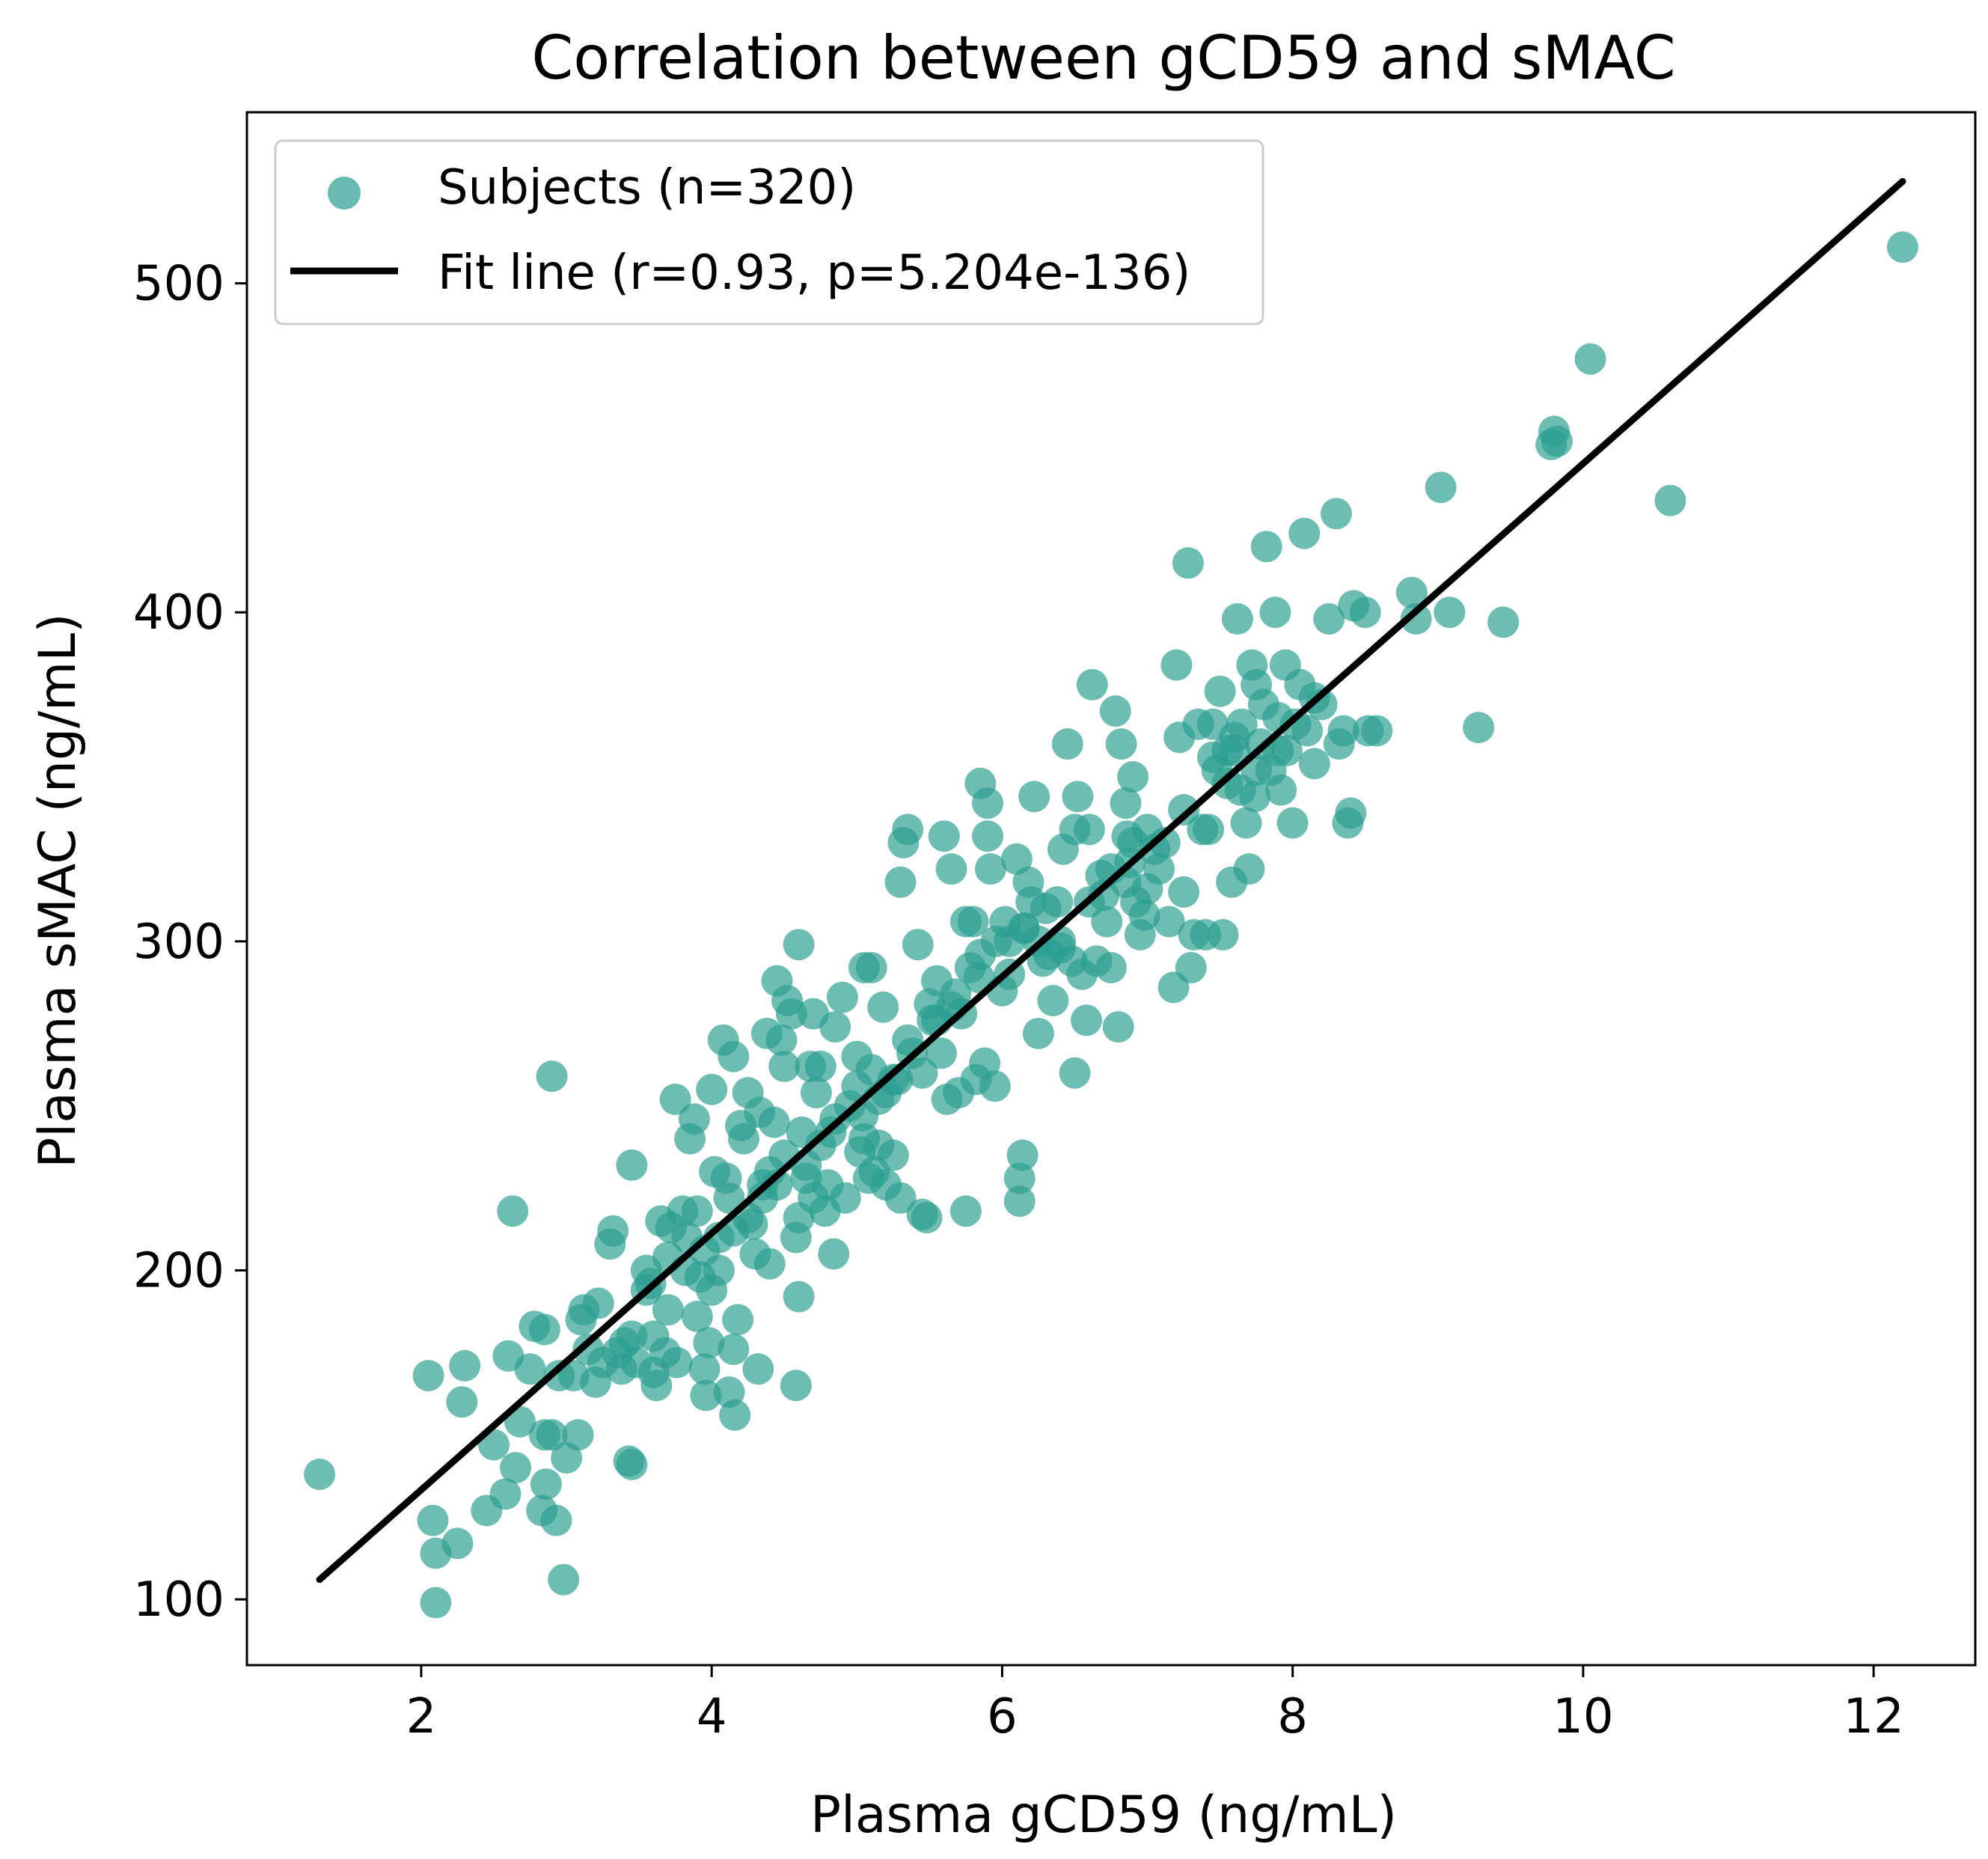  What do you see at coordinates (814, 273) in the screenshot?
I see `legend-label-fit: Fit line (r=0.93, p=5.204e-136)` at bounding box center [814, 273].